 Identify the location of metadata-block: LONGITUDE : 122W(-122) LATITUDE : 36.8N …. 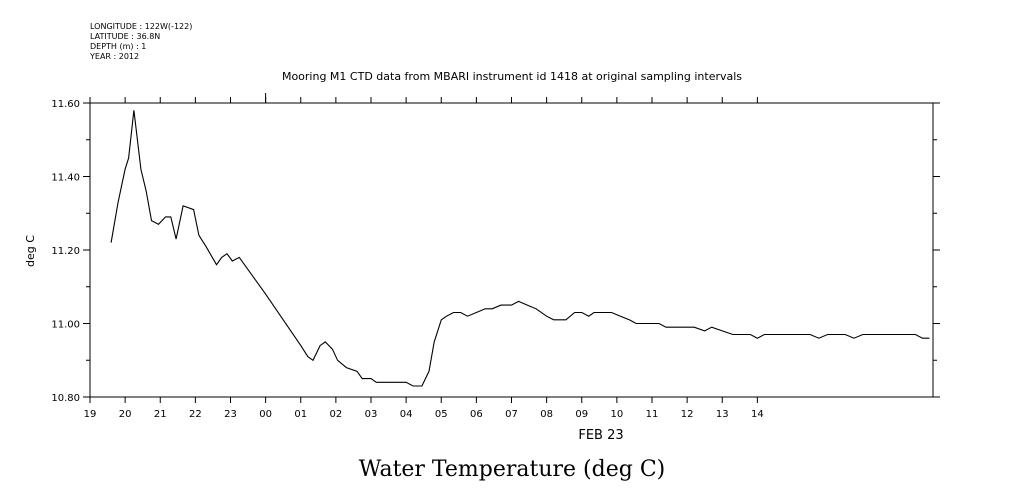
(141, 42).